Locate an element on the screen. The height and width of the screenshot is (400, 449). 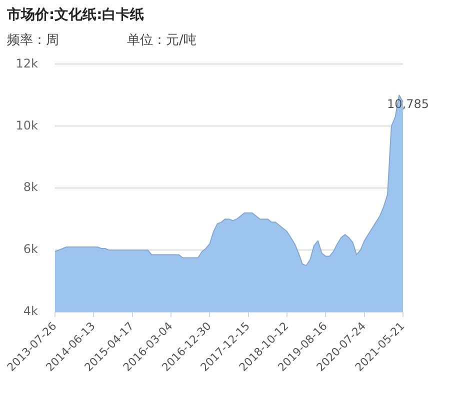
chart-title: 市场价:文化纸:白卡纸 is located at coordinates (75, 15).